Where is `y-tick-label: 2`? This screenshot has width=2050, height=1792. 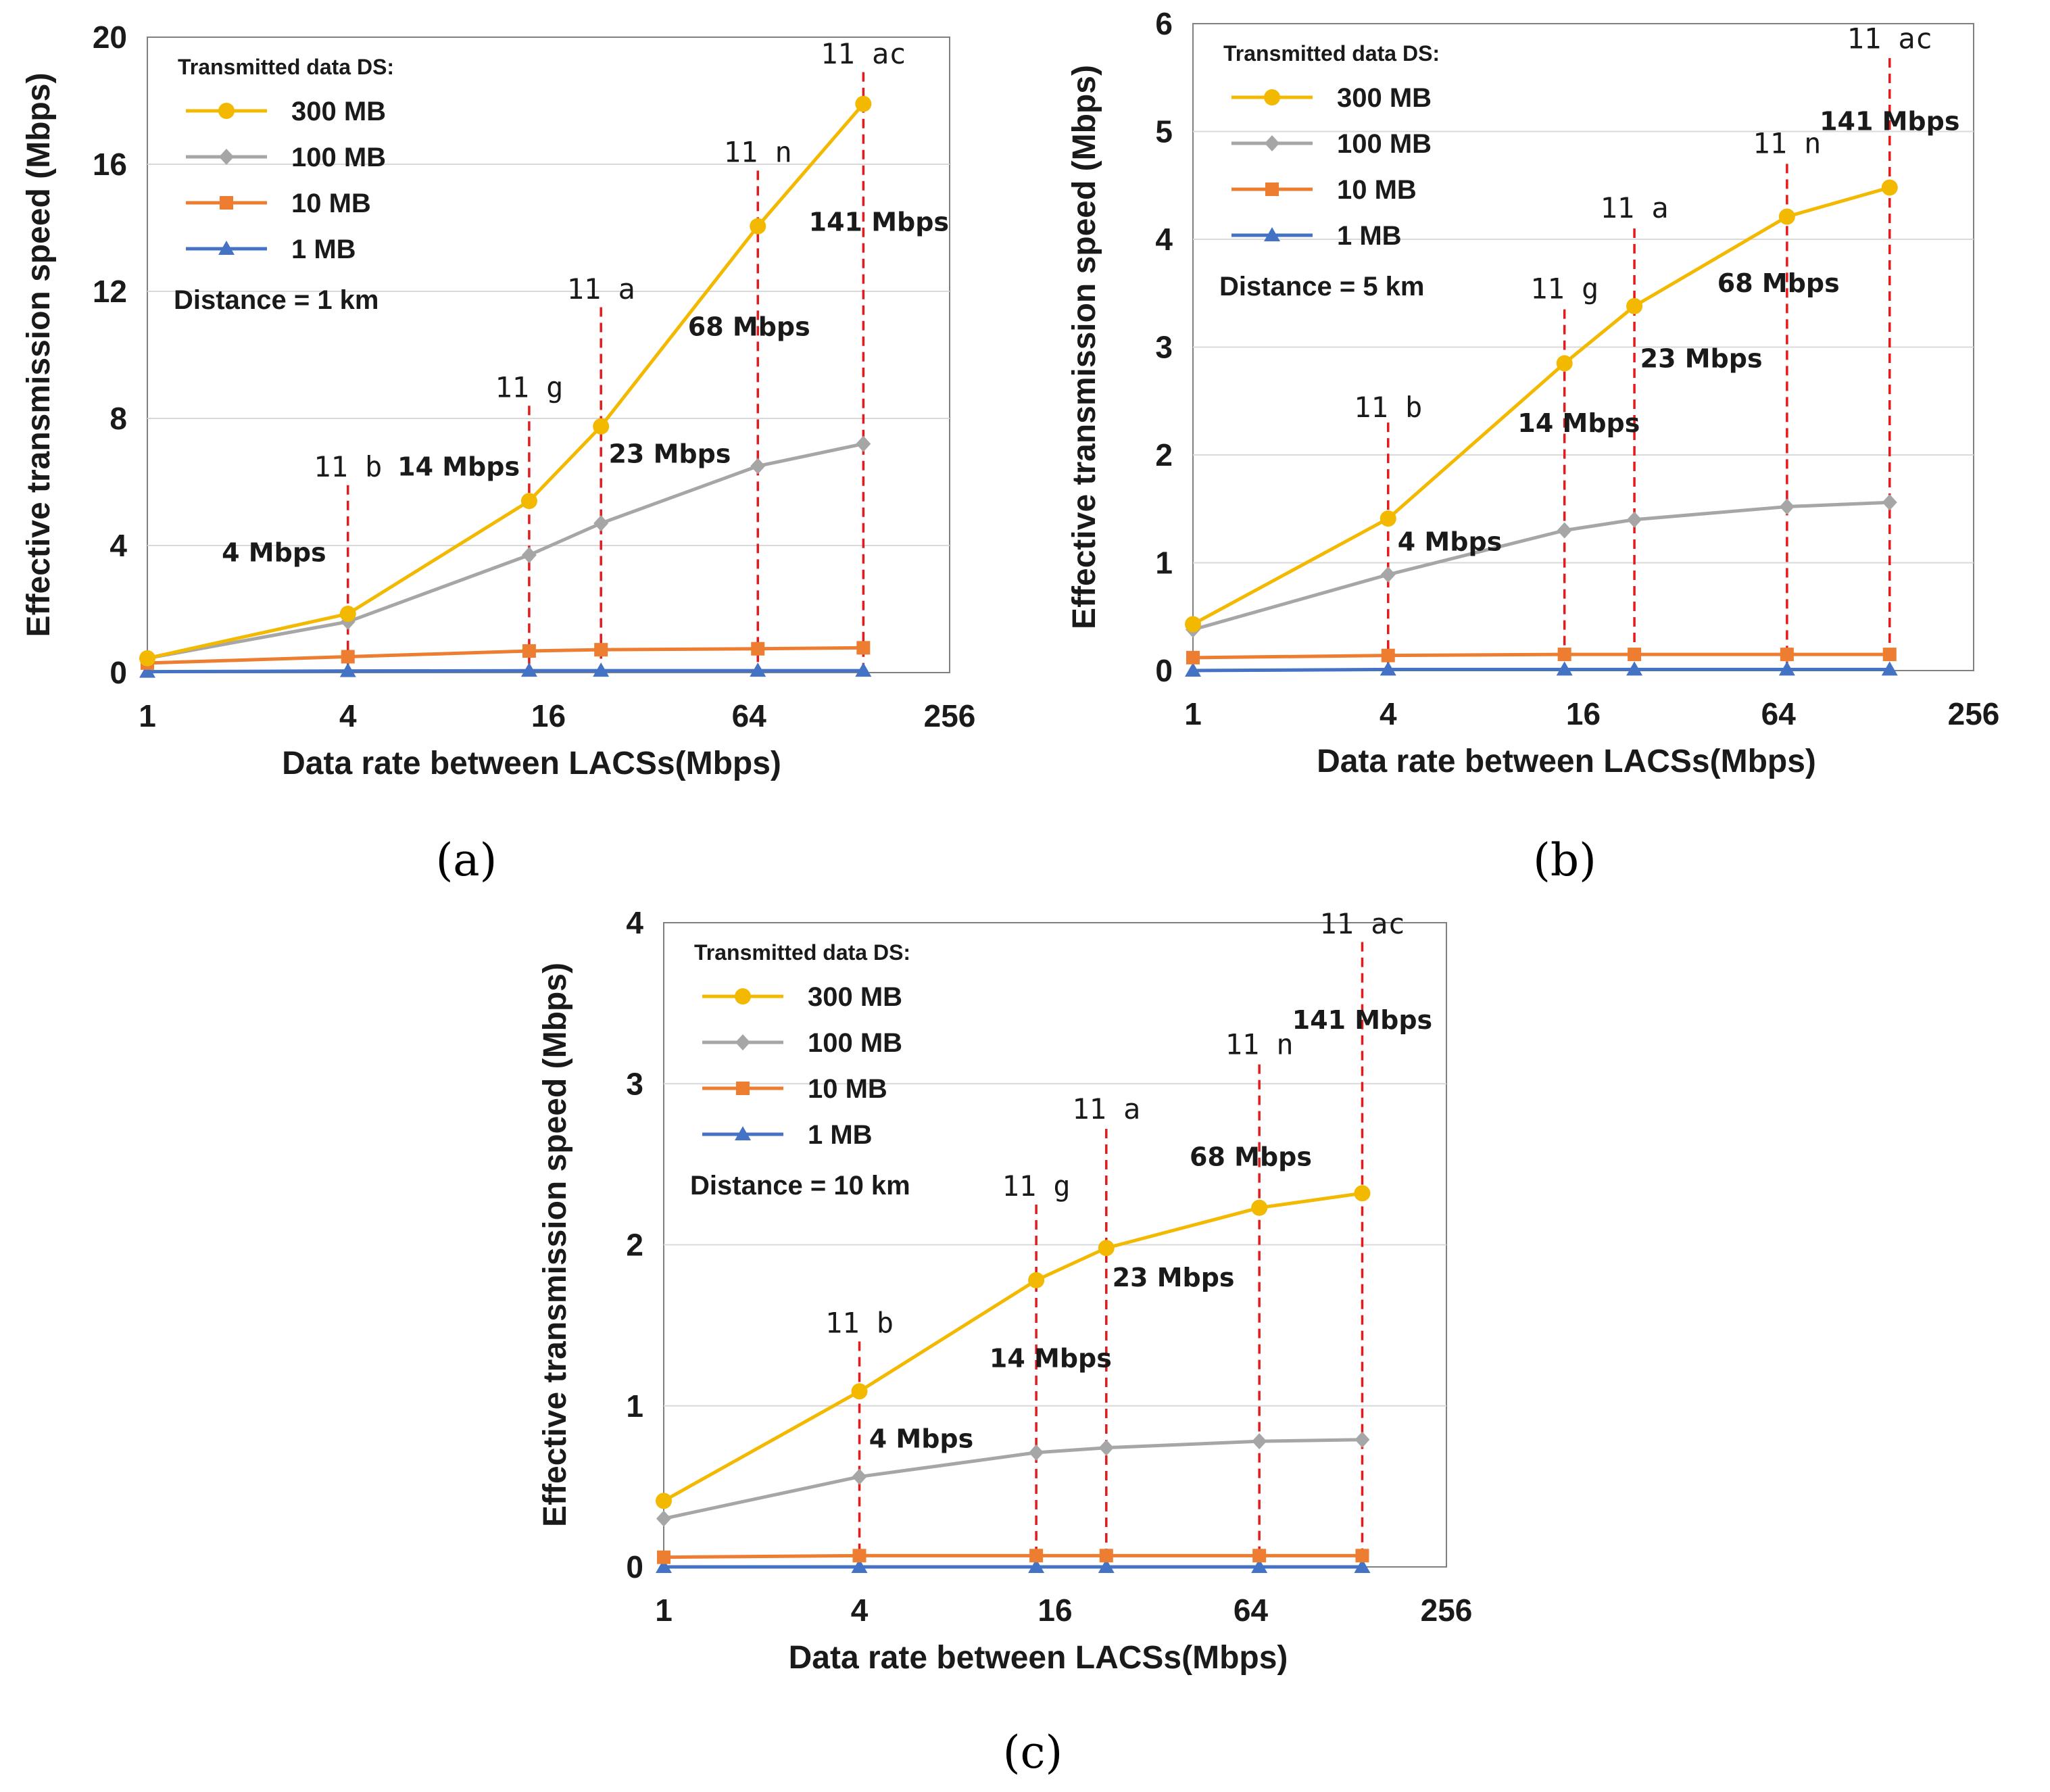 y-tick-label: 2 is located at coordinates (1164, 455).